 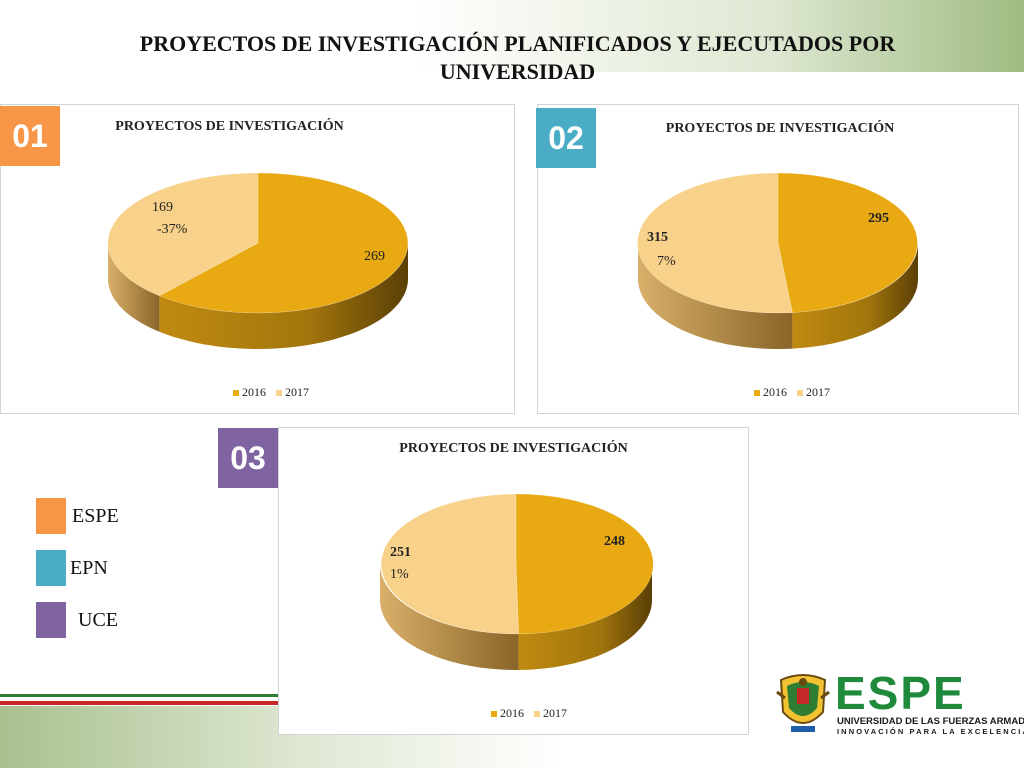 I want to click on epn-label: EPN, so click(x=89, y=567).